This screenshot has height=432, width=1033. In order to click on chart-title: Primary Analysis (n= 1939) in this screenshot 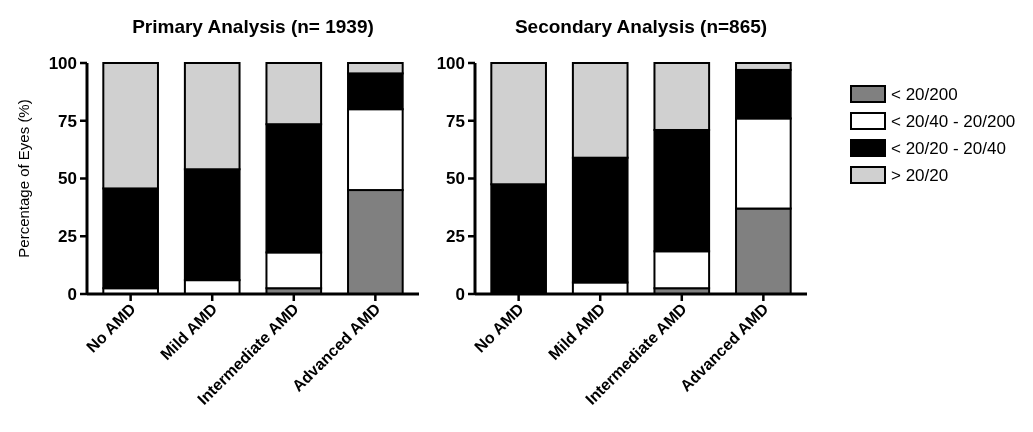, I will do `click(253, 26)`.